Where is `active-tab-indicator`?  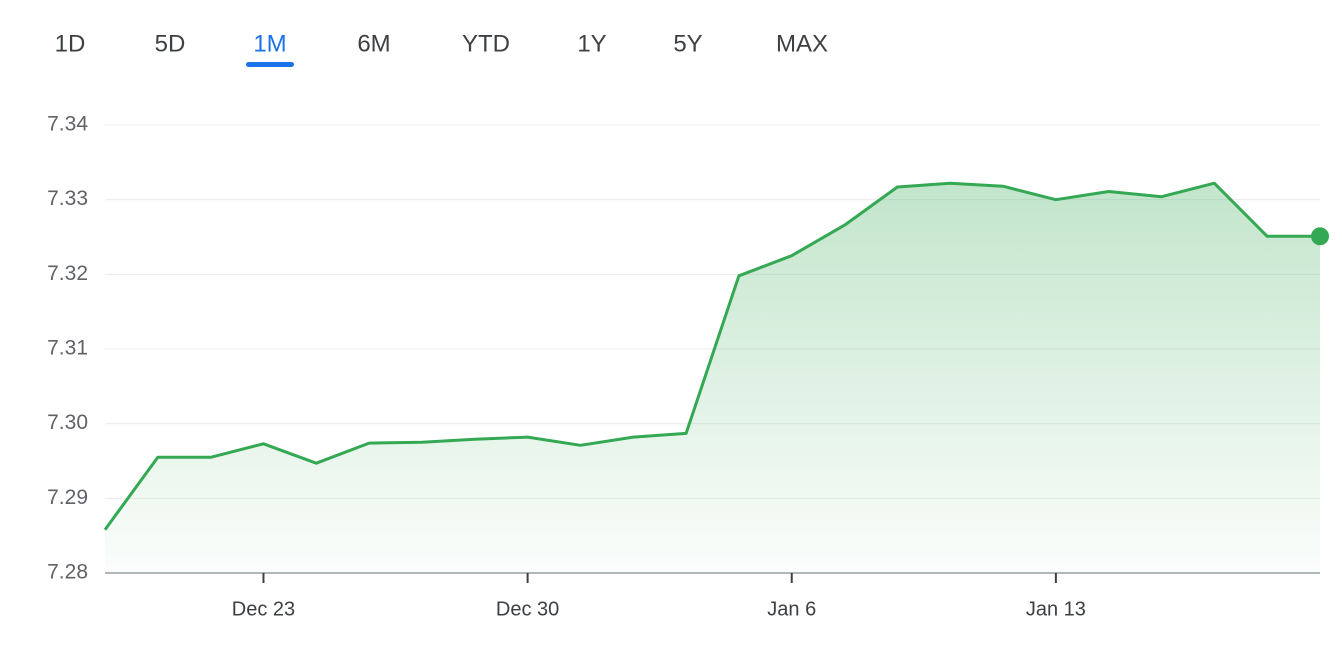
active-tab-indicator is located at coordinates (270, 64).